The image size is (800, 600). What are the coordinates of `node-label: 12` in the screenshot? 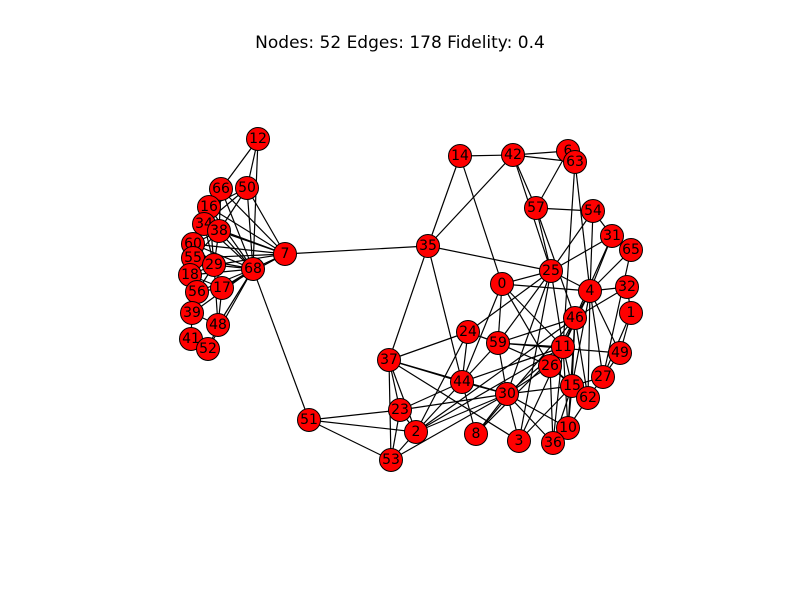 It's located at (258, 139).